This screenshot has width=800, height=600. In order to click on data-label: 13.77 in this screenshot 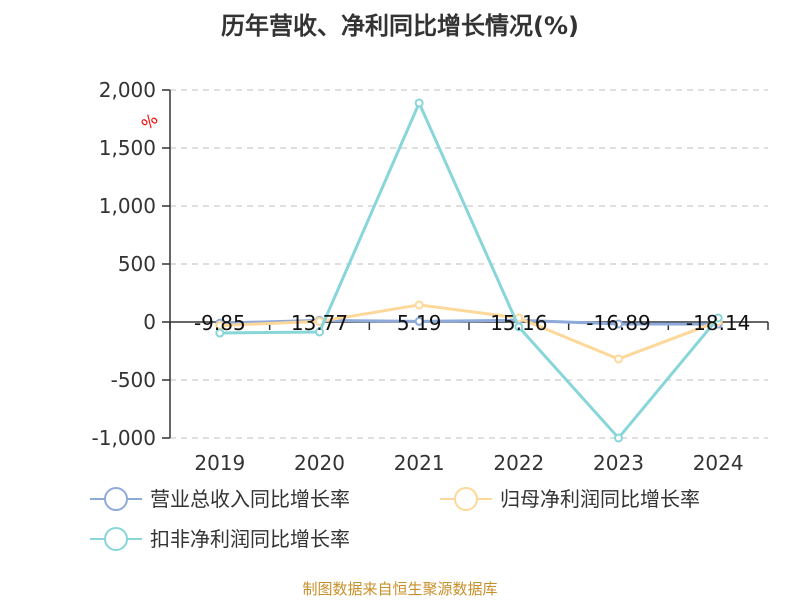, I will do `click(319, 323)`.